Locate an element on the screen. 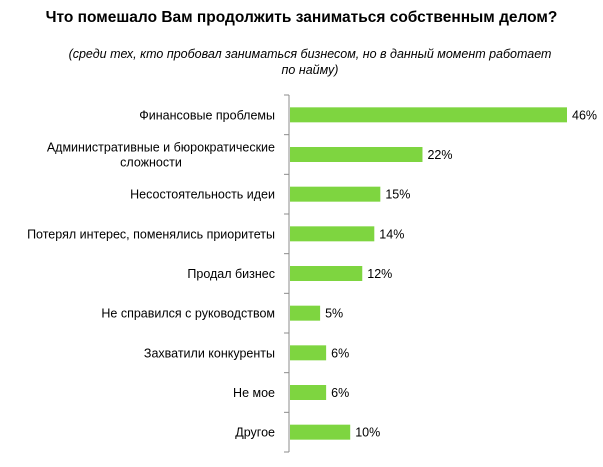  category-label: Не справился с руководством is located at coordinates (188, 314).